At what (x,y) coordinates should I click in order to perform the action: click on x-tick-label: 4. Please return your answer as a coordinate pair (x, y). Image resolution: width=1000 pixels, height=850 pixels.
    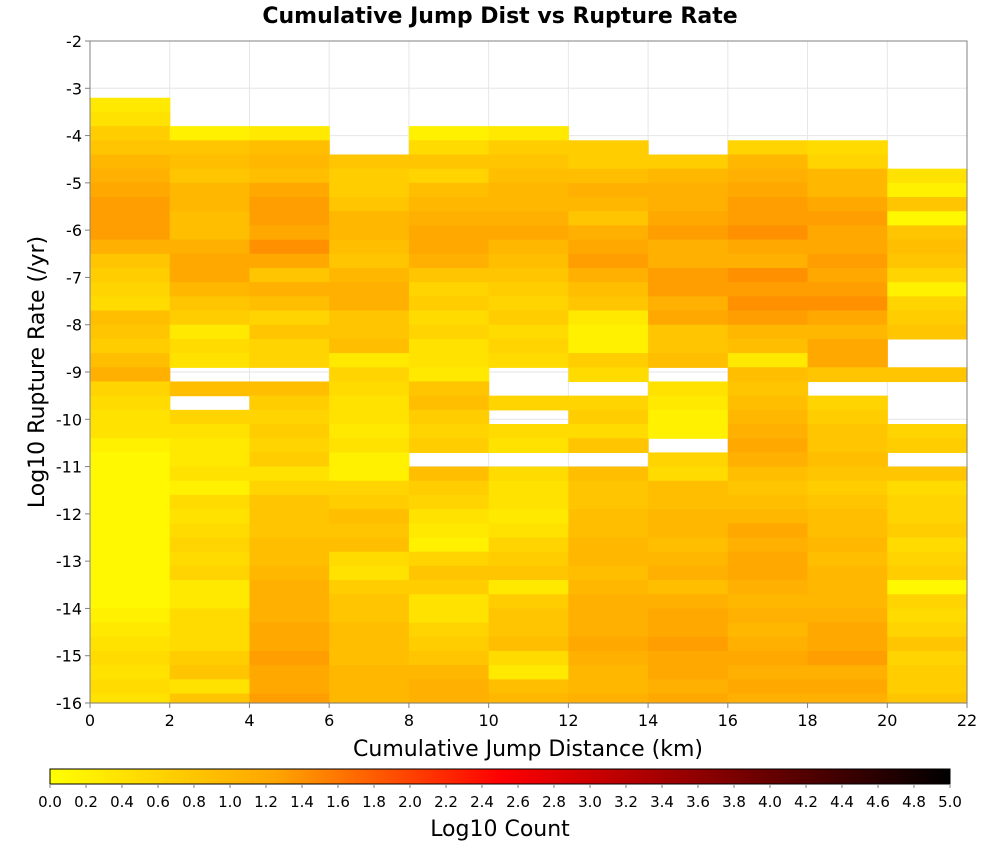
    Looking at the image, I should click on (249, 720).